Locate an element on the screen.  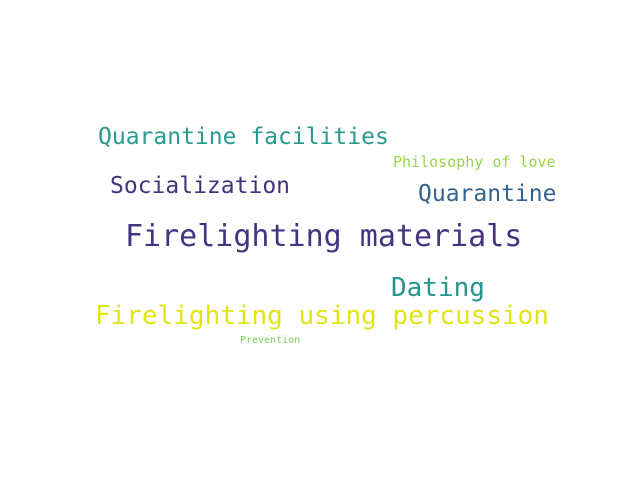
word-philosophy-of-love: Philosophy of love is located at coordinates (474, 162).